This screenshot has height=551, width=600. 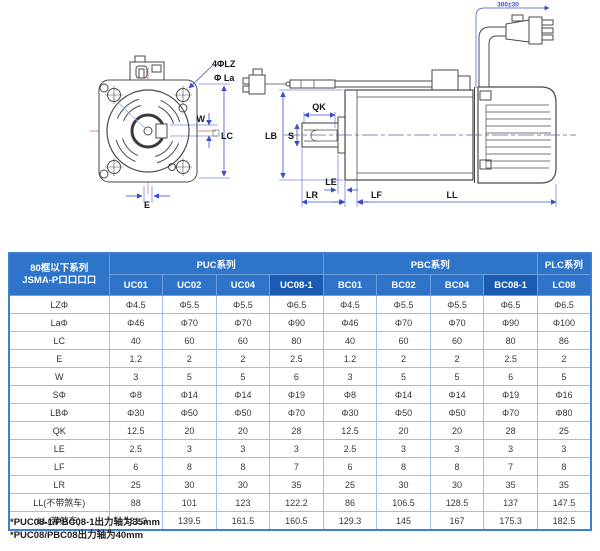 What do you see at coordinates (243, 521) in the screenshot?
I see `table-cell: 161.5` at bounding box center [243, 521].